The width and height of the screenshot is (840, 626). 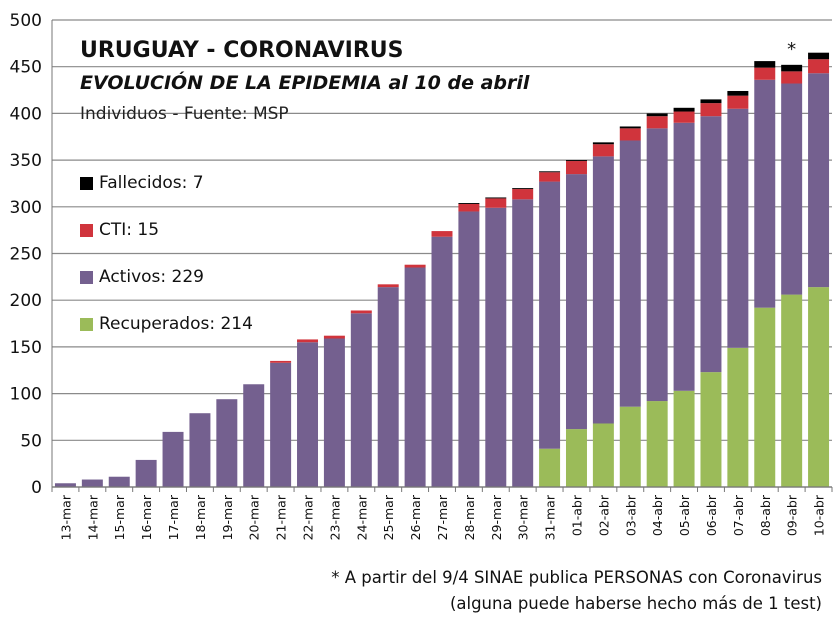 What do you see at coordinates (442, 517) in the screenshot?
I see `x-tick-label: 27-mar` at bounding box center [442, 517].